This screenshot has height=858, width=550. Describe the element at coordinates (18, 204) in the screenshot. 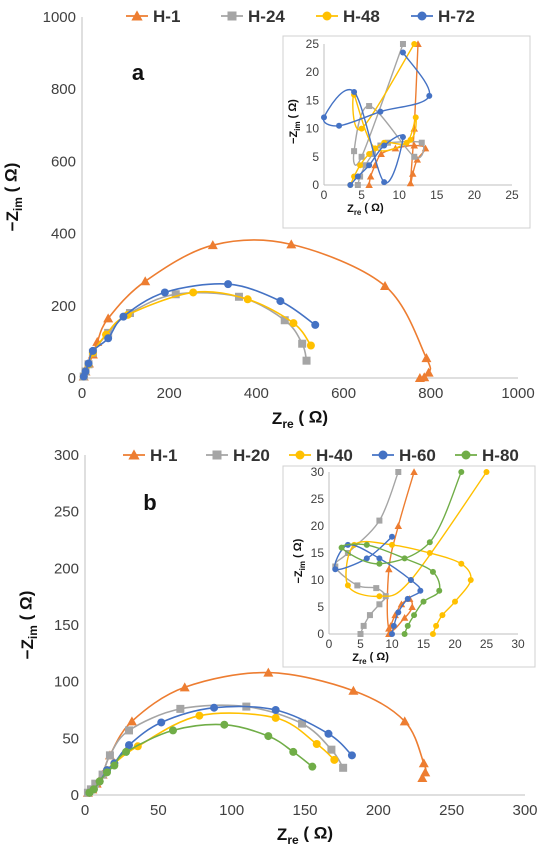

I see `panel-a-y-axis-label-sub: im` at that location.